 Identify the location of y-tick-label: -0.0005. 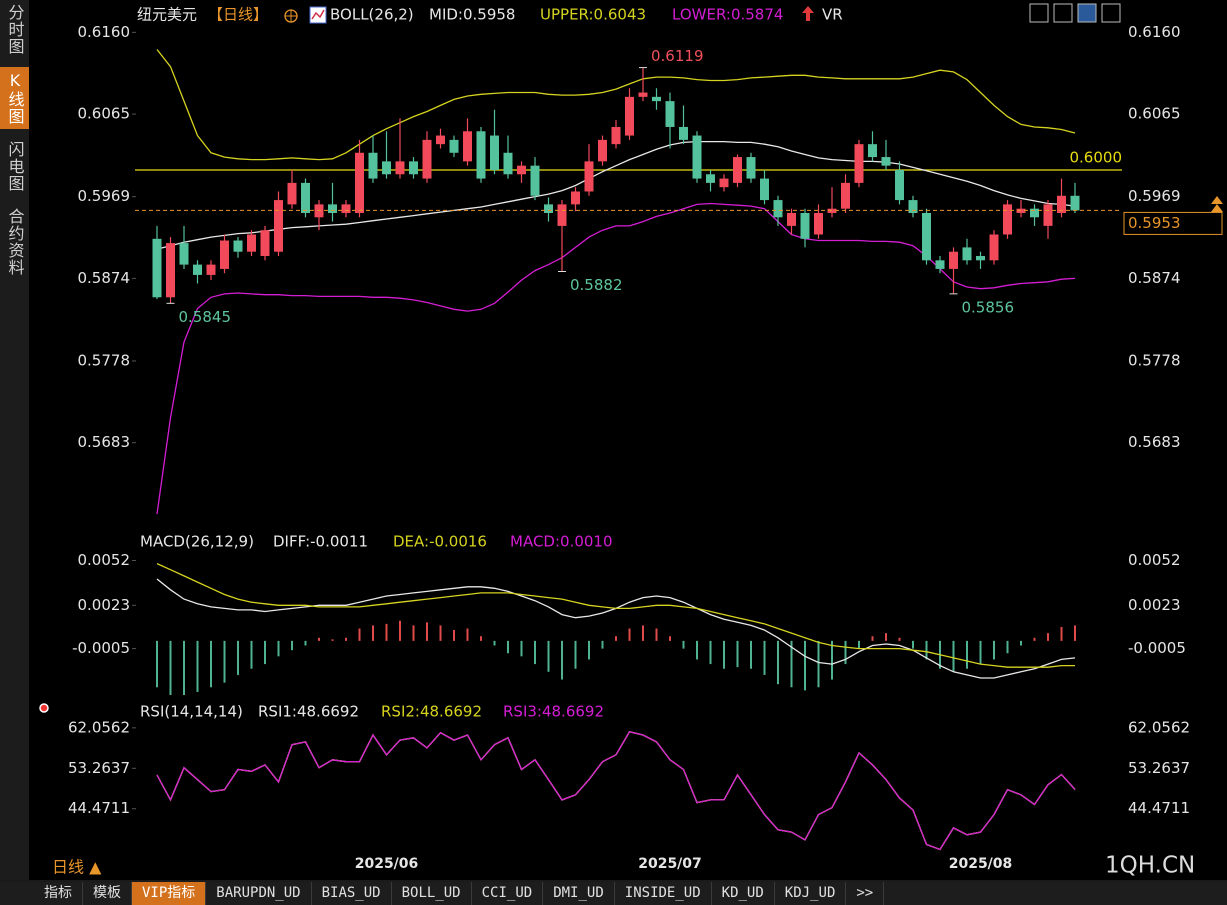
(101, 648).